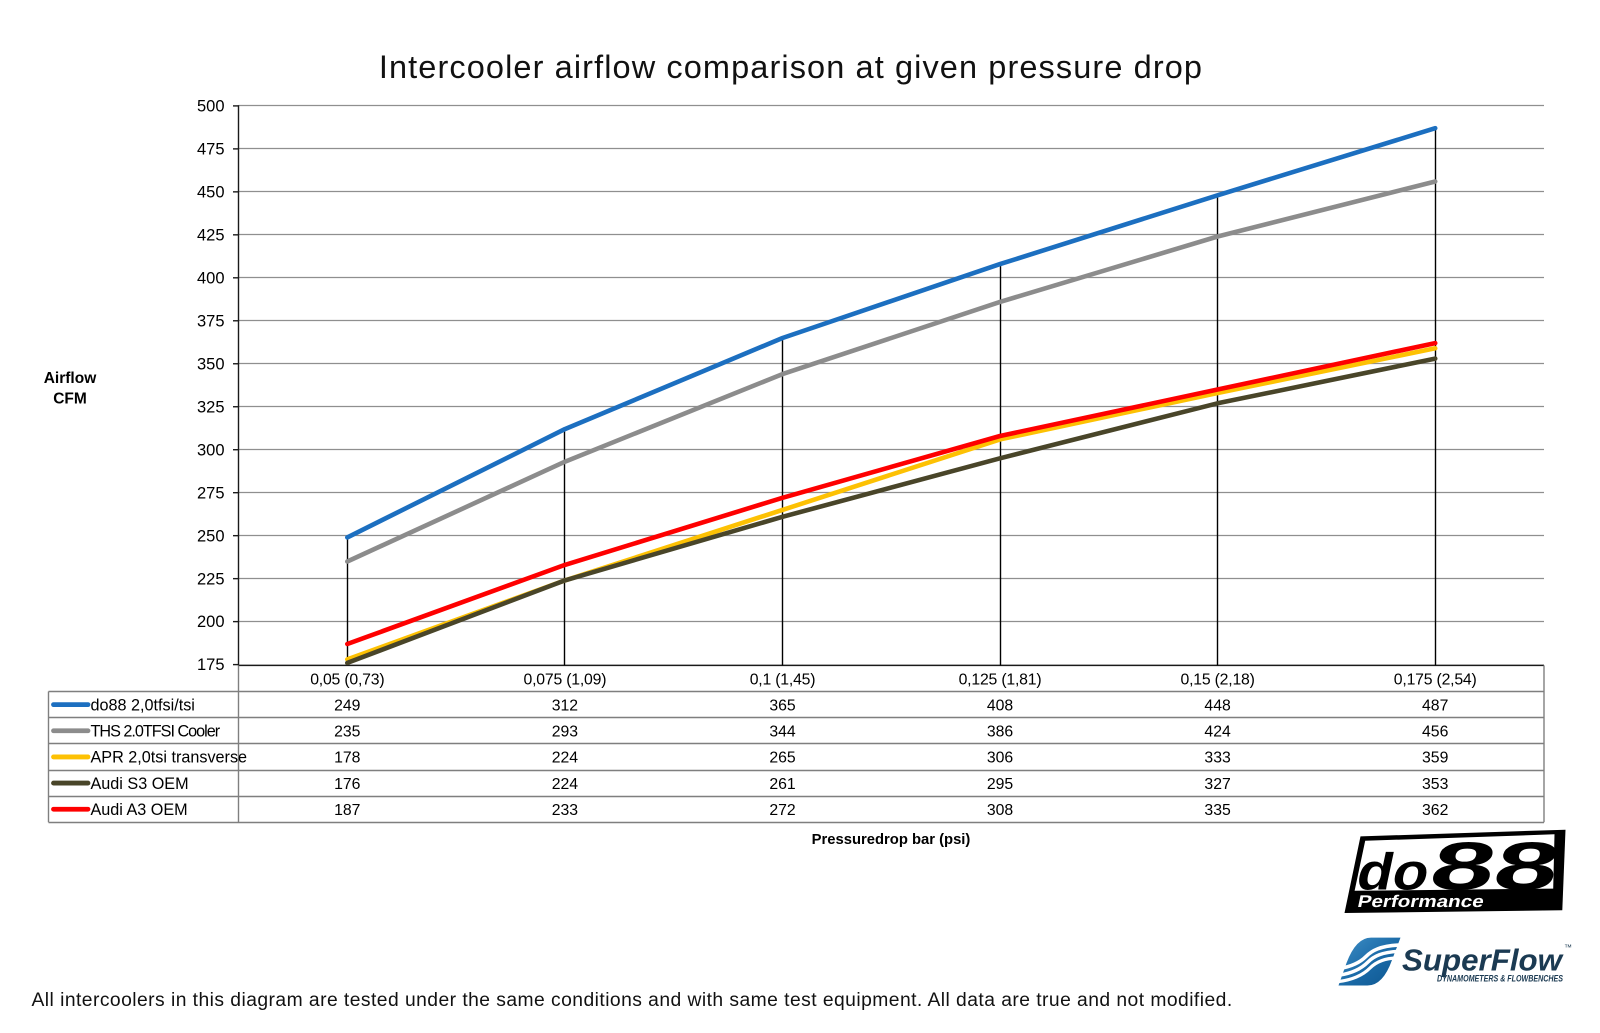 The height and width of the screenshot is (1033, 1600). I want to click on svg-text: 335, so click(1217, 810).